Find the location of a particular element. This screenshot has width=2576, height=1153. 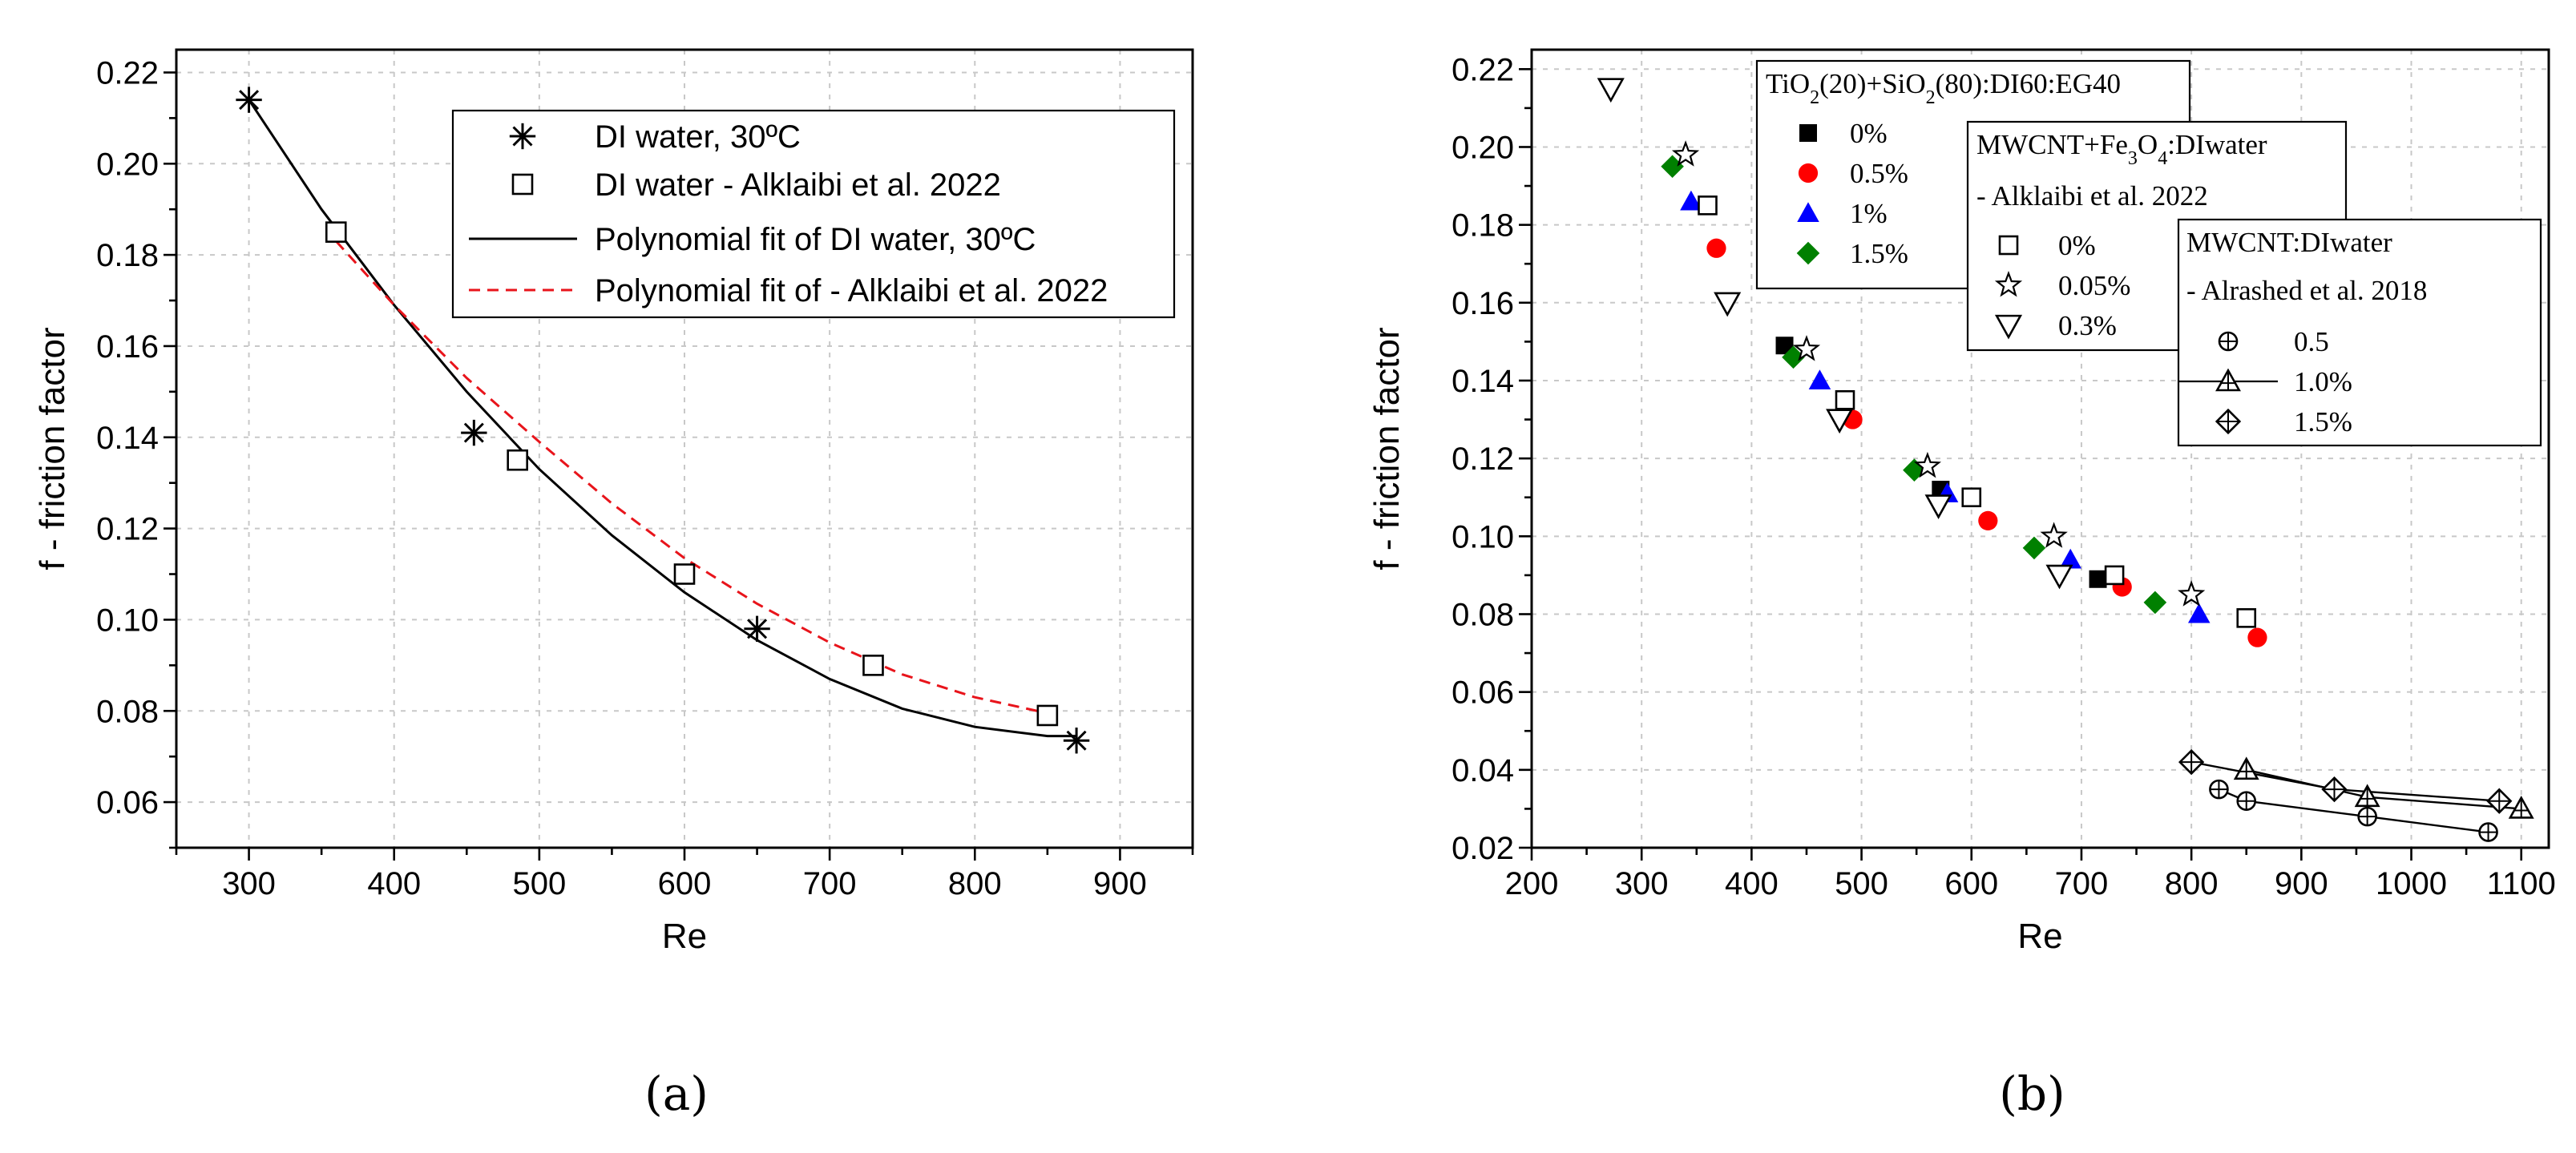

y-tick-label: 0.02 is located at coordinates (1483, 848).